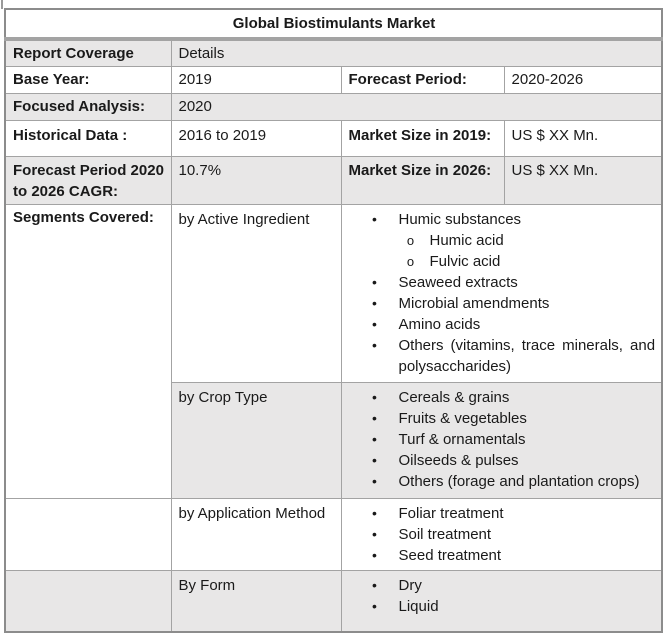 This screenshot has height=633, width=667. What do you see at coordinates (462, 418) in the screenshot?
I see `bullet-item-text: Fruits & vegetables` at bounding box center [462, 418].